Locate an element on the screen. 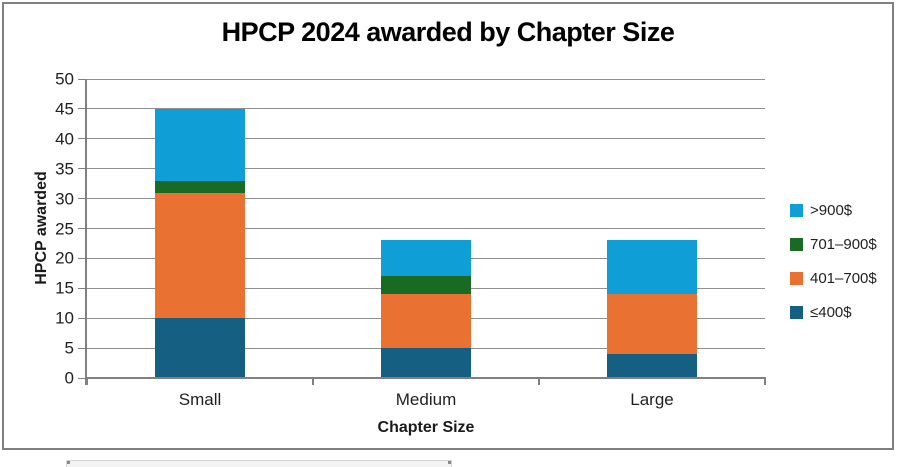  y-tick-label: 35 is located at coordinates (64, 169).